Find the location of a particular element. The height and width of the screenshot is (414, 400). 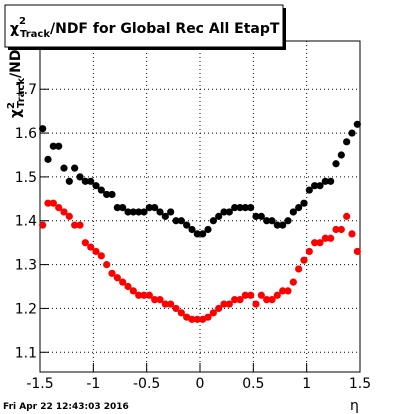

x-tick-label: 1 is located at coordinates (306, 384).